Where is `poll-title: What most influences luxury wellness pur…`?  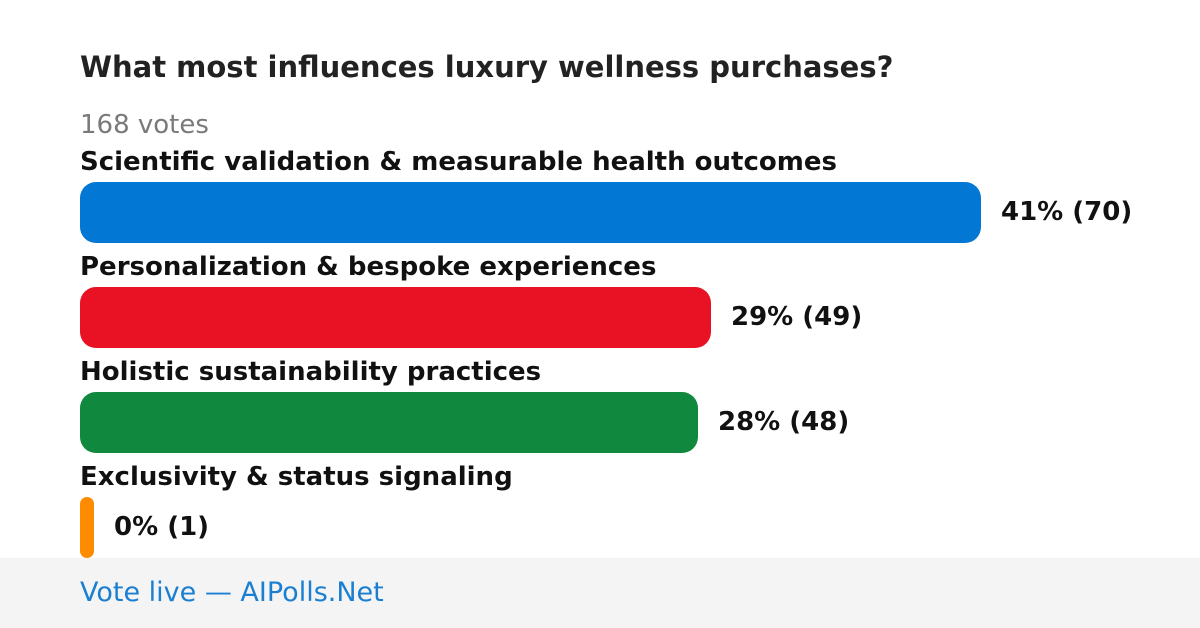
poll-title: What most influences luxury wellness pur… is located at coordinates (487, 67).